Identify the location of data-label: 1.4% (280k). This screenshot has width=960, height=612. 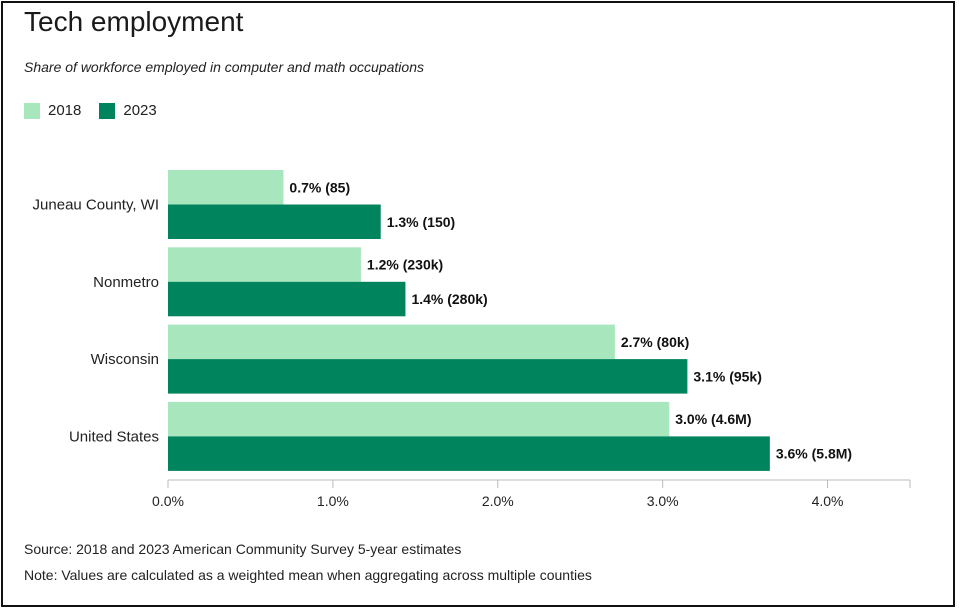
(449, 299).